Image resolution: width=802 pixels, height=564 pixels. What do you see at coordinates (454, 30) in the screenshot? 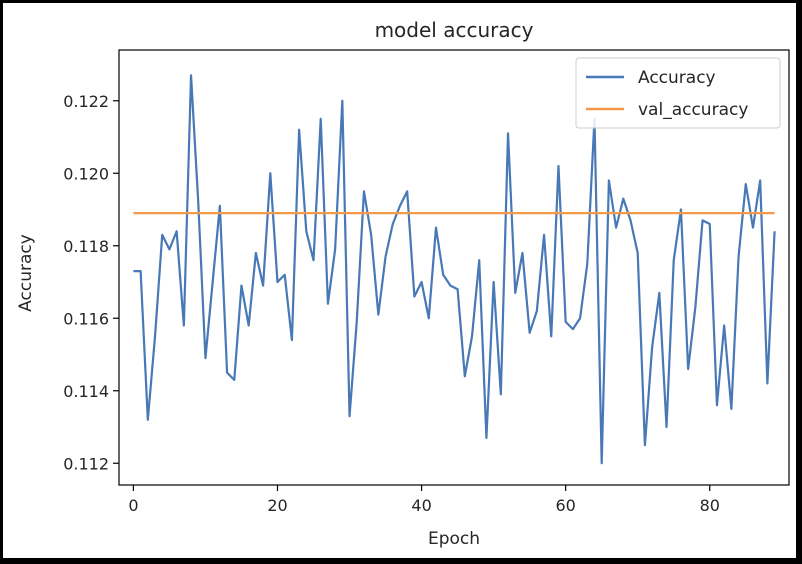
I see `chart-title: model accuracy` at bounding box center [454, 30].